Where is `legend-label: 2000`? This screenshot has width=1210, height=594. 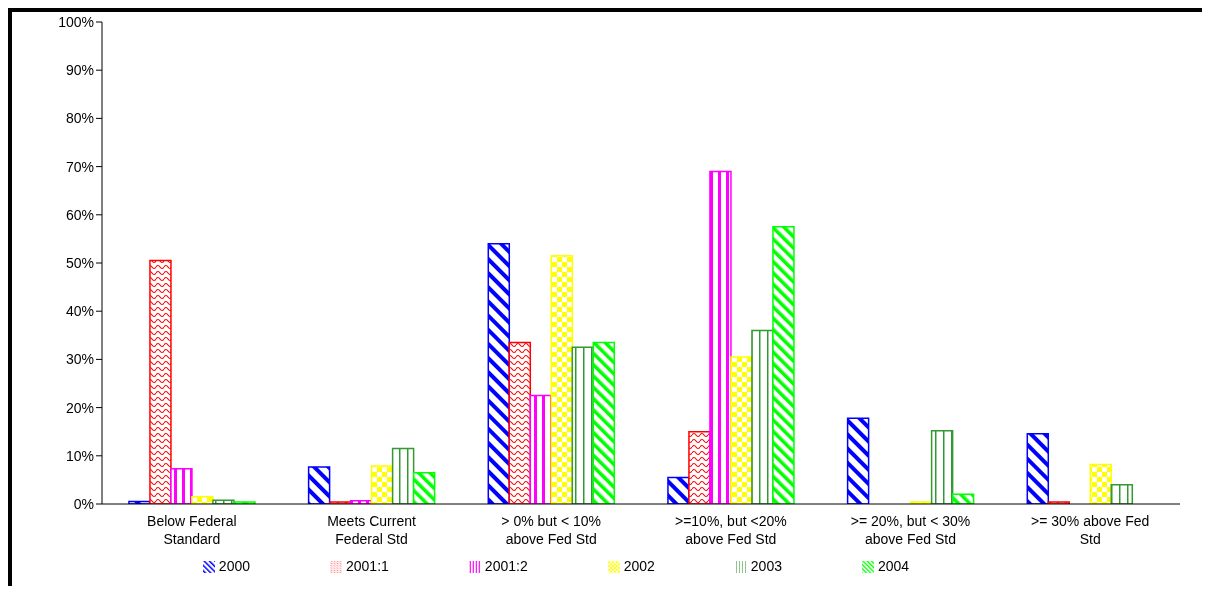 legend-label: 2000 is located at coordinates (234, 566).